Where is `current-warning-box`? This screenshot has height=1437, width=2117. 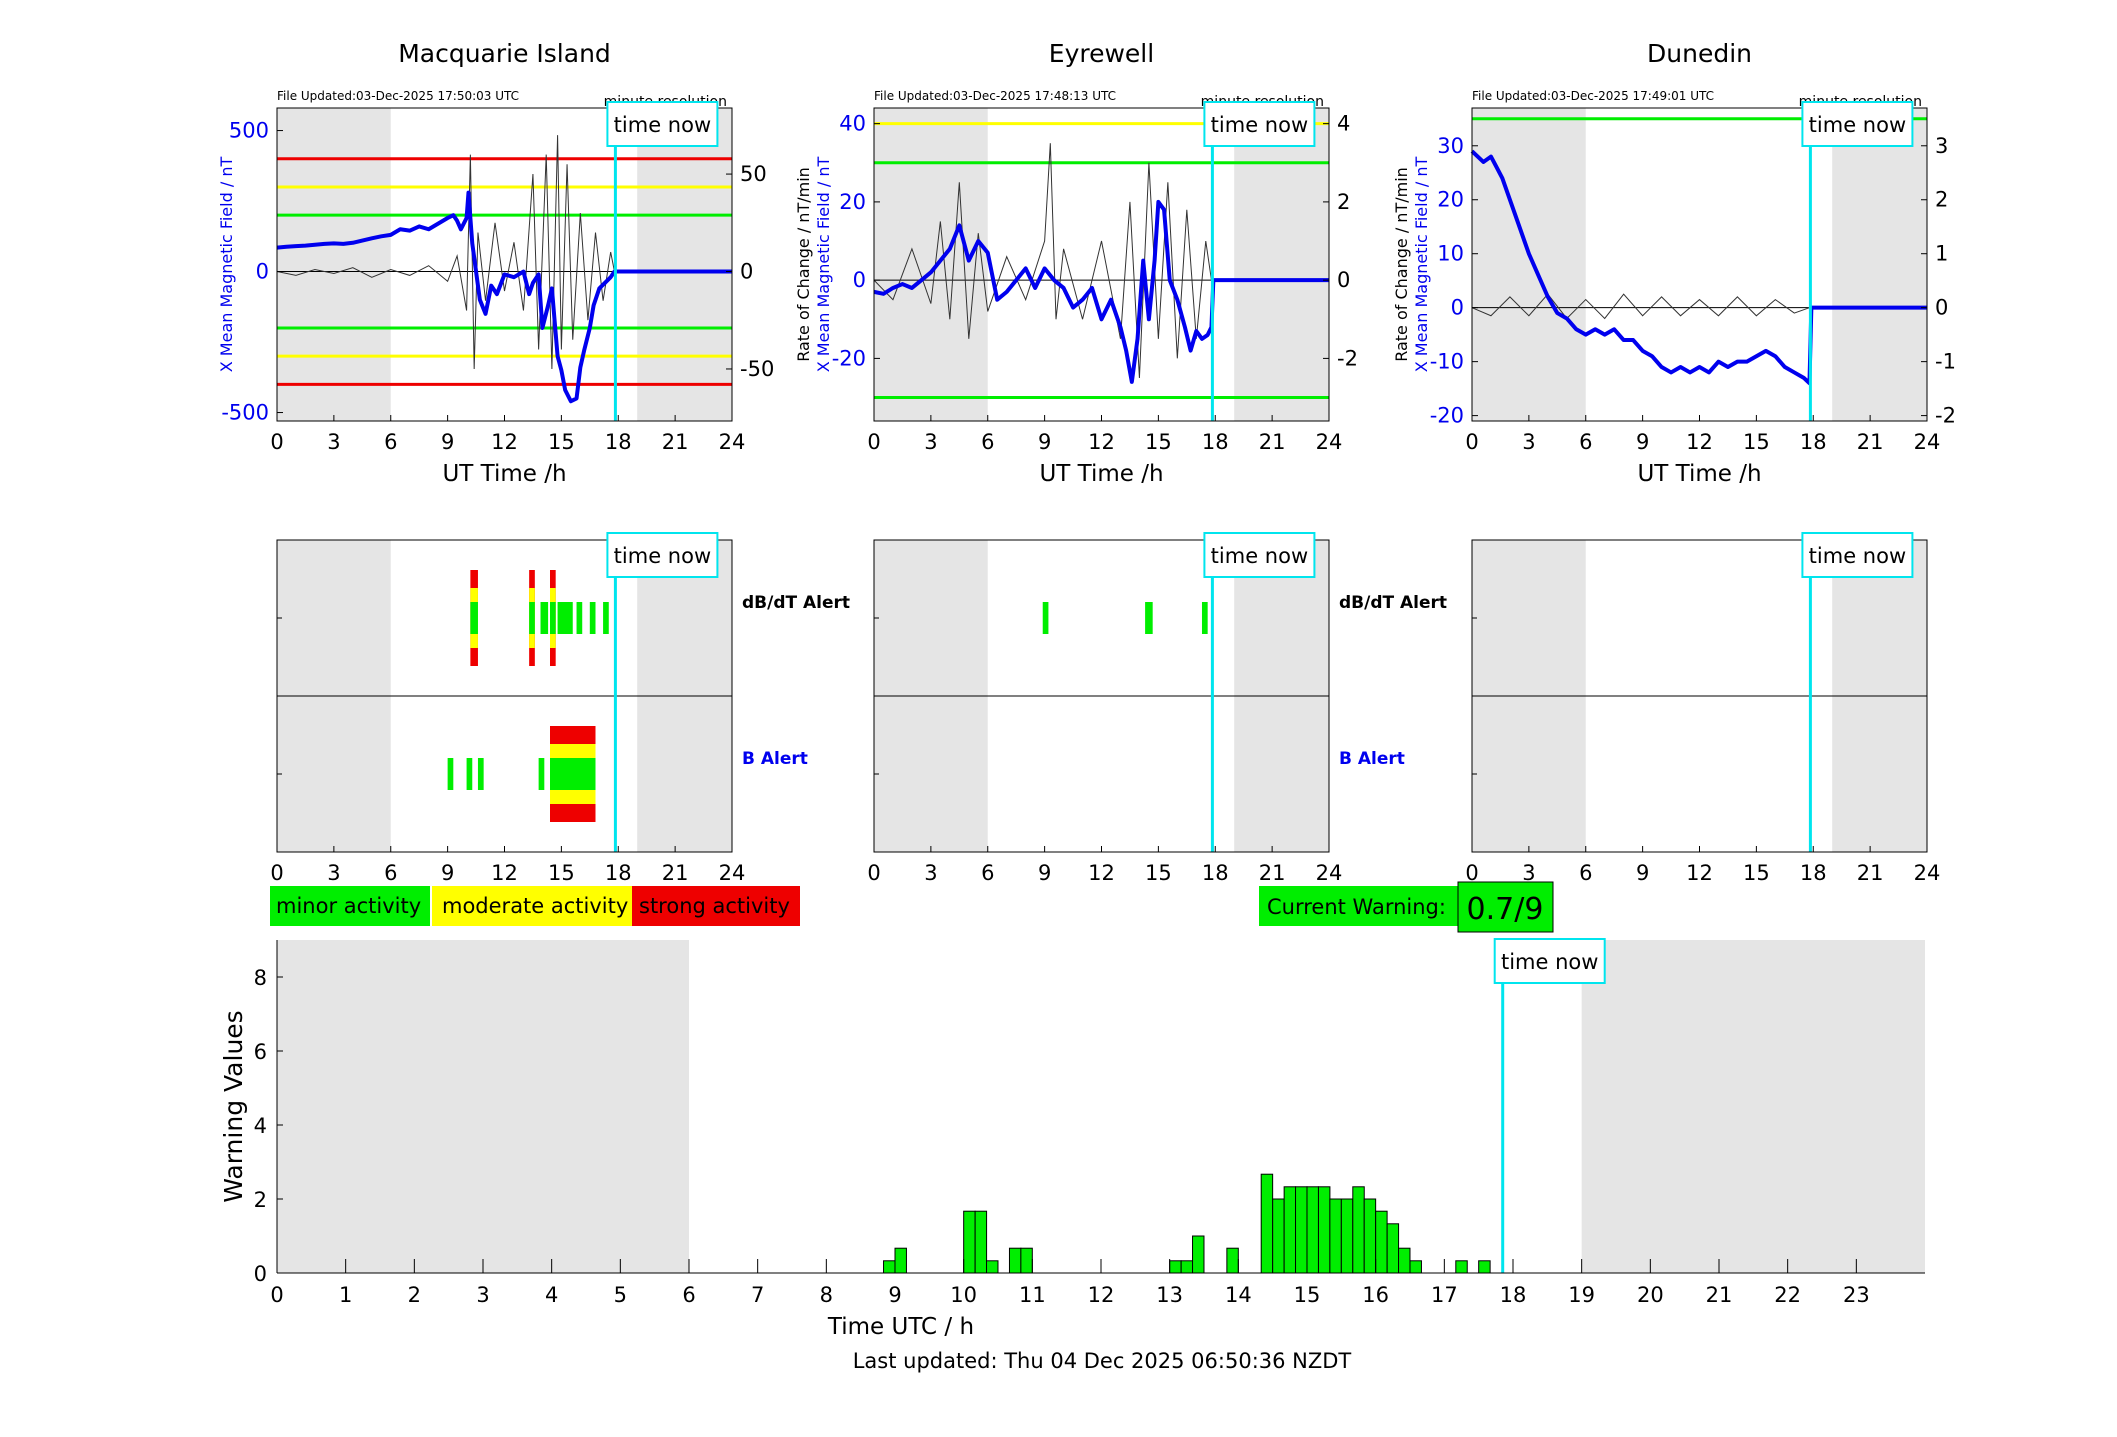 current-warning-box is located at coordinates (1359, 906).